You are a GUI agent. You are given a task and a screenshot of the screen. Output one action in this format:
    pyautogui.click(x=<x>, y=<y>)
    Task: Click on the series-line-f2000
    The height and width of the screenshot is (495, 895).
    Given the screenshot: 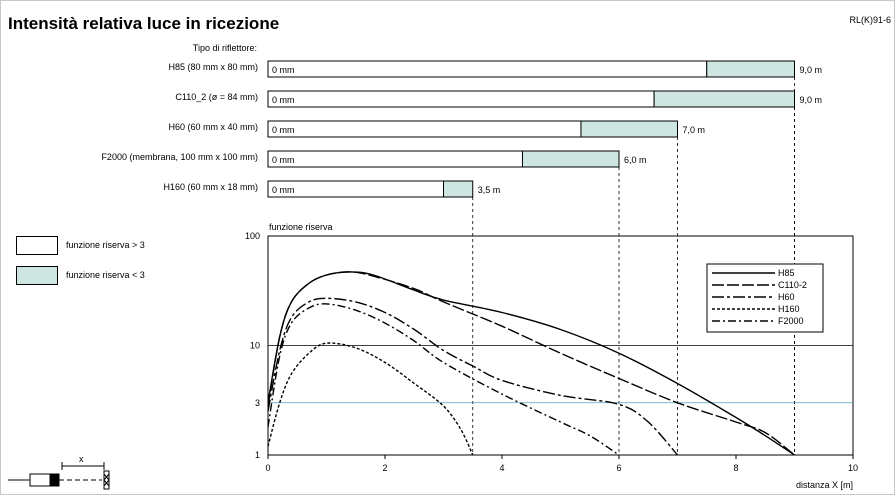 What is the action you would take?
    pyautogui.click(x=443, y=379)
    